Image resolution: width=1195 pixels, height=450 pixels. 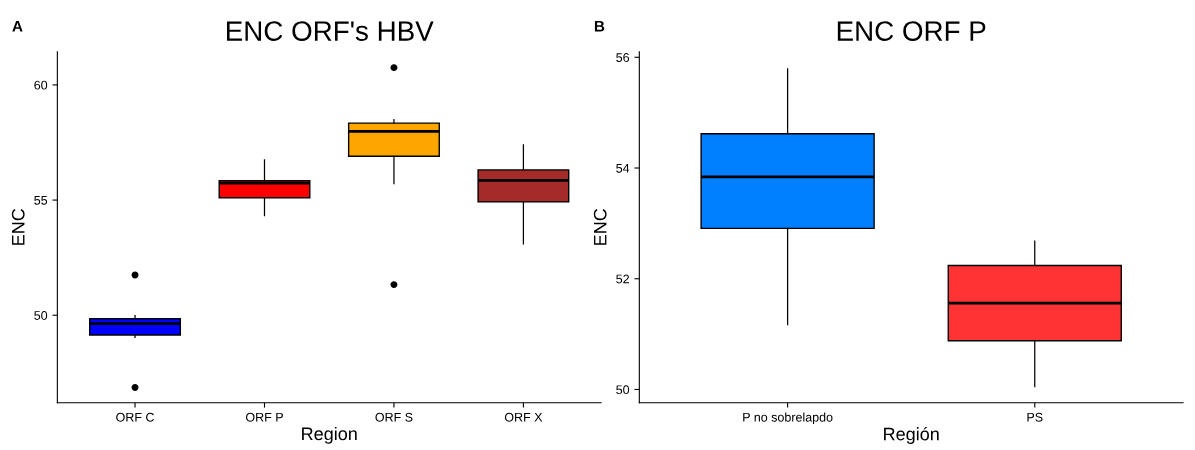 I want to click on x-tick-label: ORF P, so click(x=264, y=417).